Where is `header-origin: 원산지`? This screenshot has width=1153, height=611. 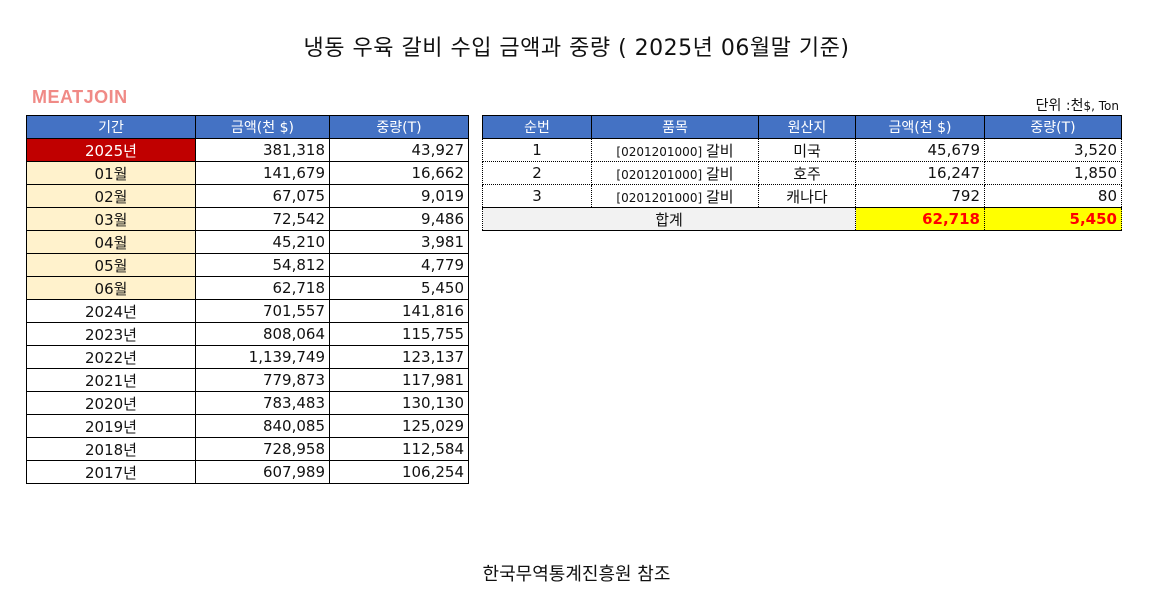 header-origin: 원산지 is located at coordinates (807, 127).